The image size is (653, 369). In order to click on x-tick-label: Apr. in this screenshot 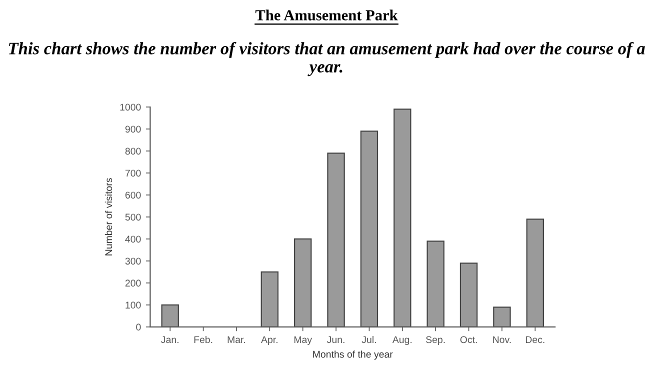, I will do `click(269, 341)`.